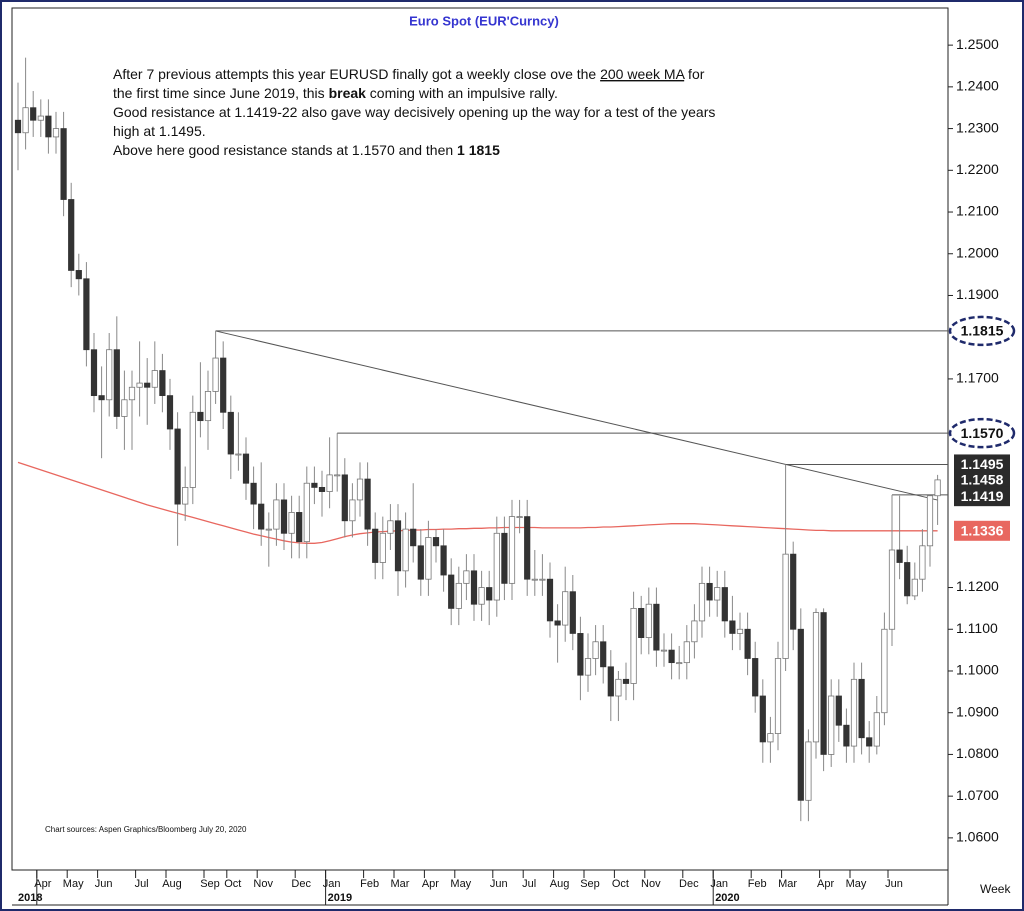 The width and height of the screenshot is (1024, 911). I want to click on x-tick-label: Feb, so click(369, 884).